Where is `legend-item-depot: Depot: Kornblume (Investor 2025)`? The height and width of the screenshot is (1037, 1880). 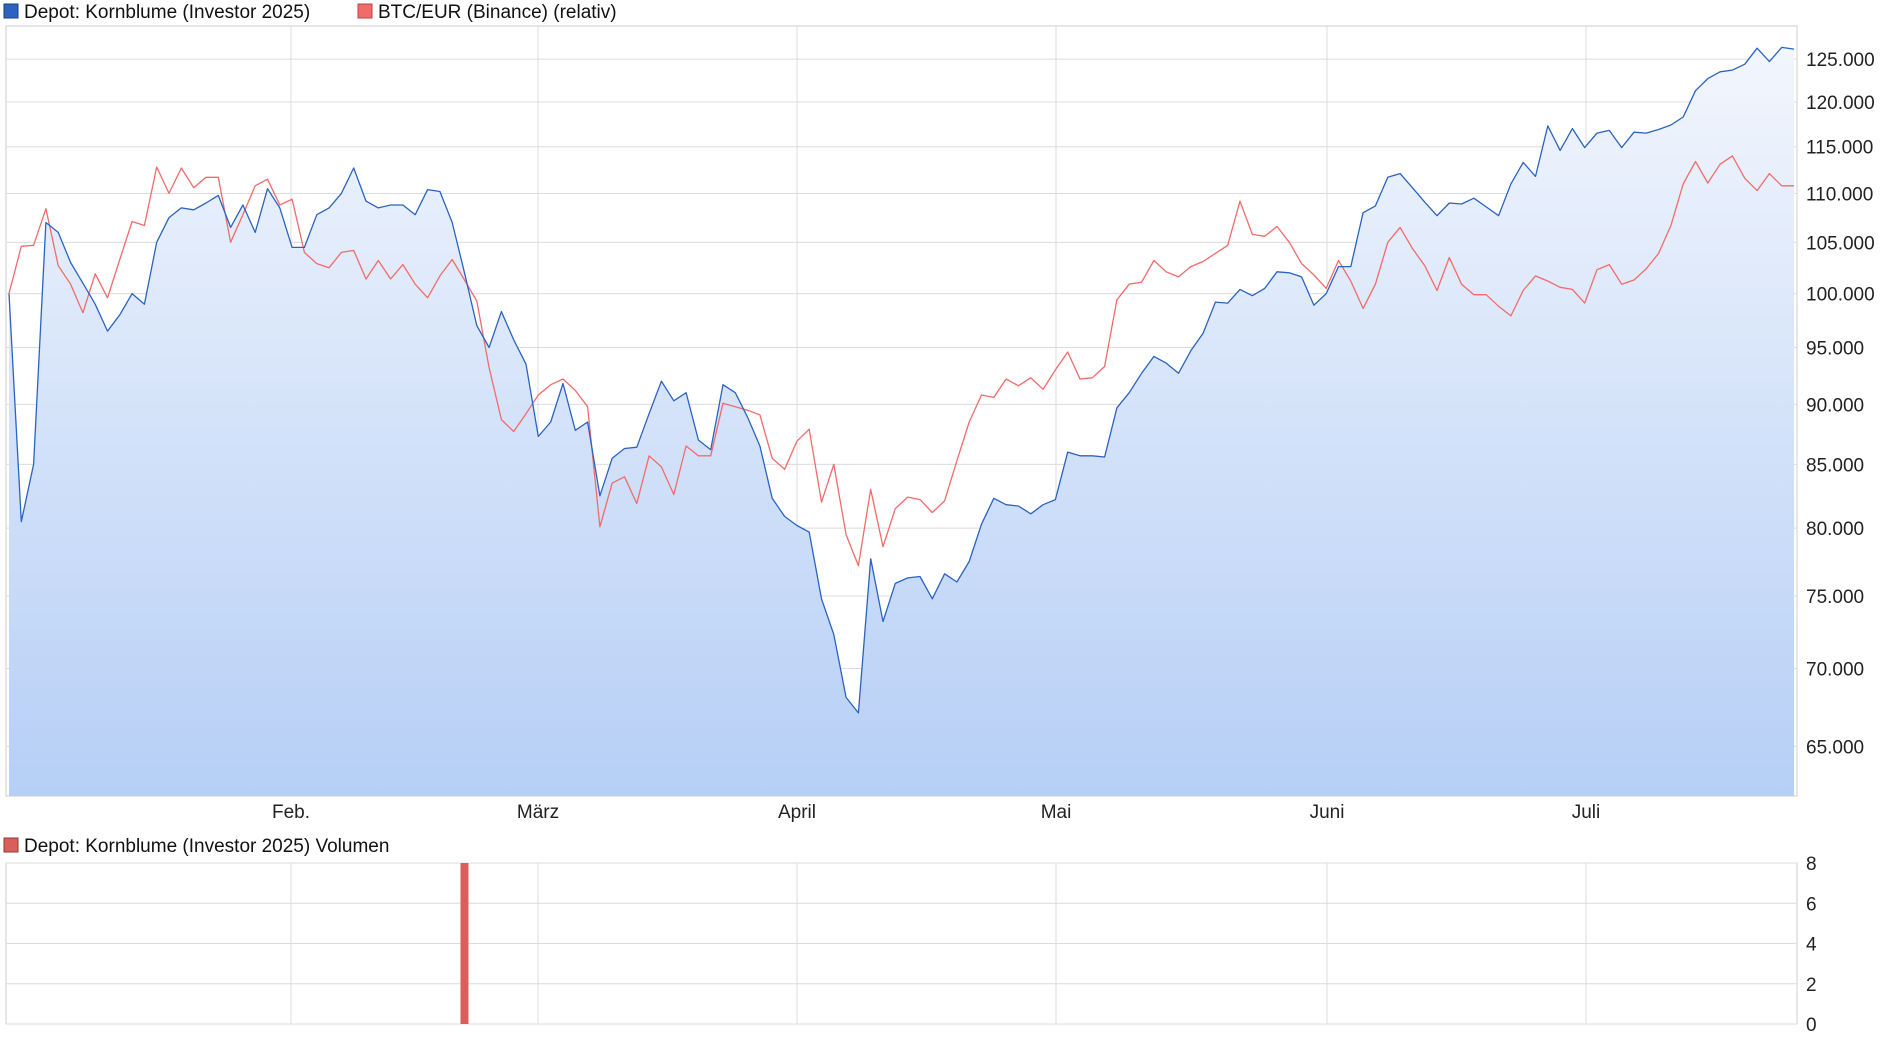 legend-item-depot: Depot: Kornblume (Investor 2025) is located at coordinates (156, 12).